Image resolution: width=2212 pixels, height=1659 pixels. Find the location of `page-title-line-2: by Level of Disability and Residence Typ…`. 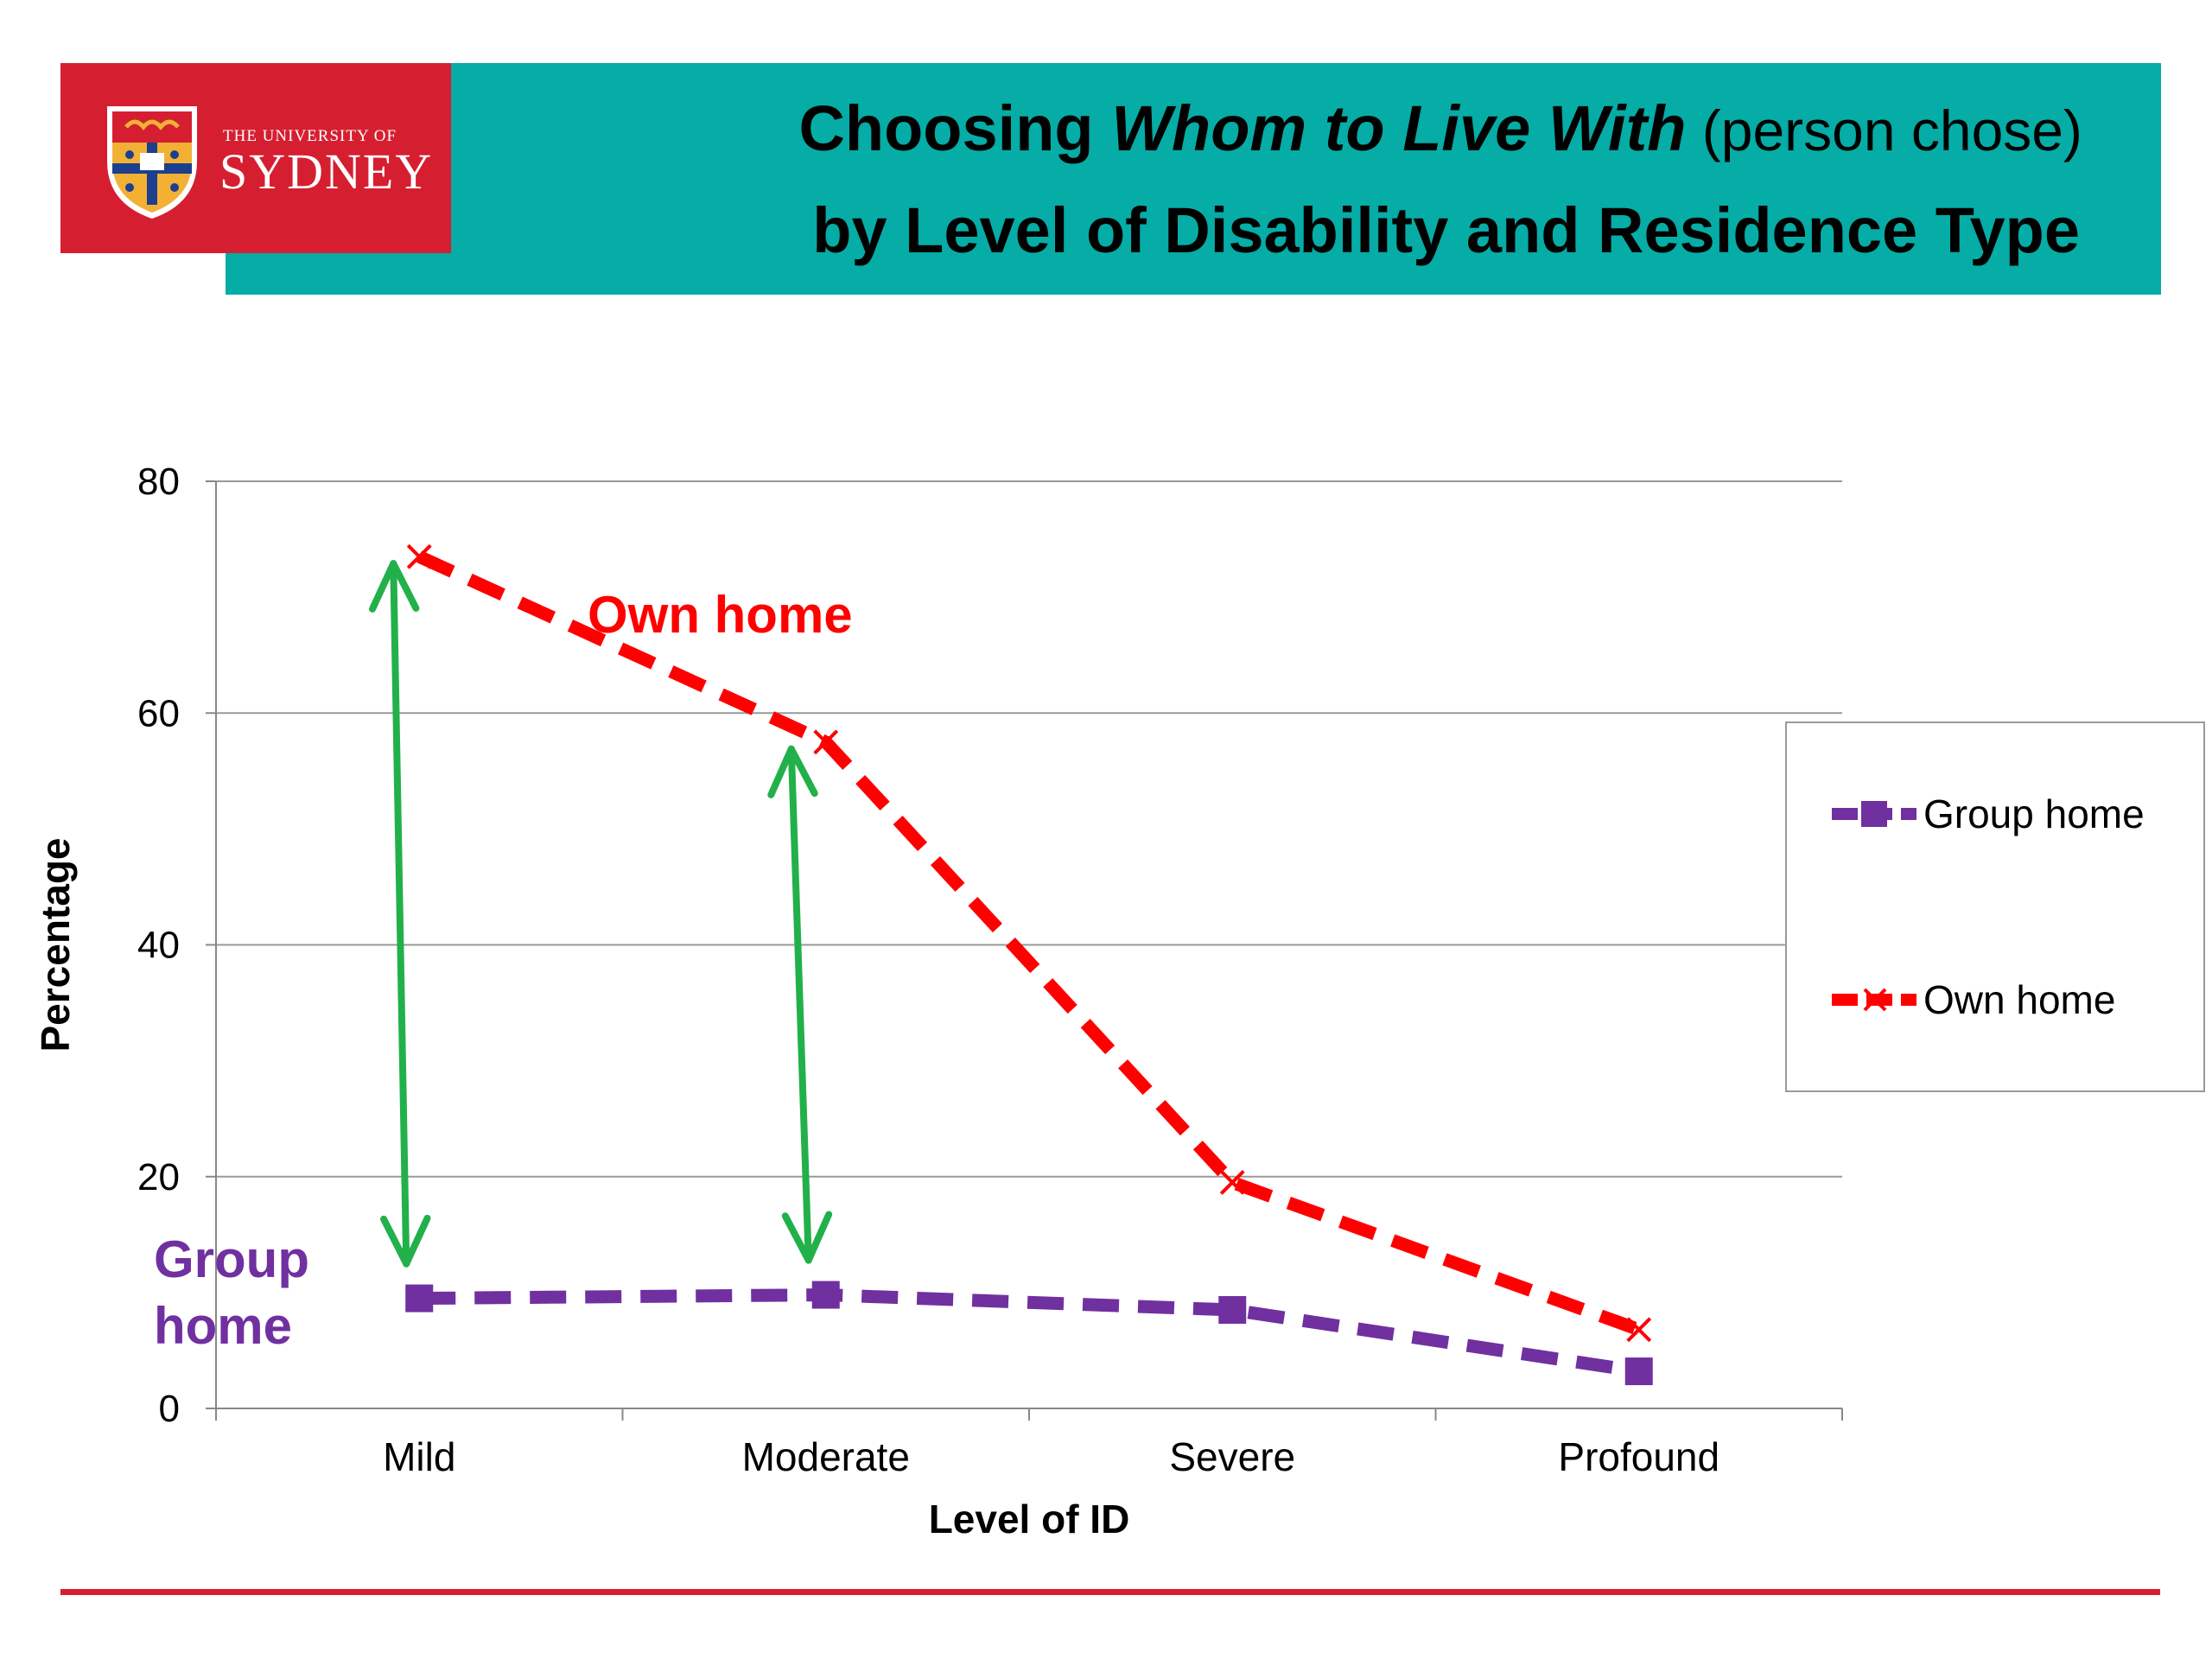

page-title-line-2: by Level of Disability and Residence Typ… is located at coordinates (1446, 230).